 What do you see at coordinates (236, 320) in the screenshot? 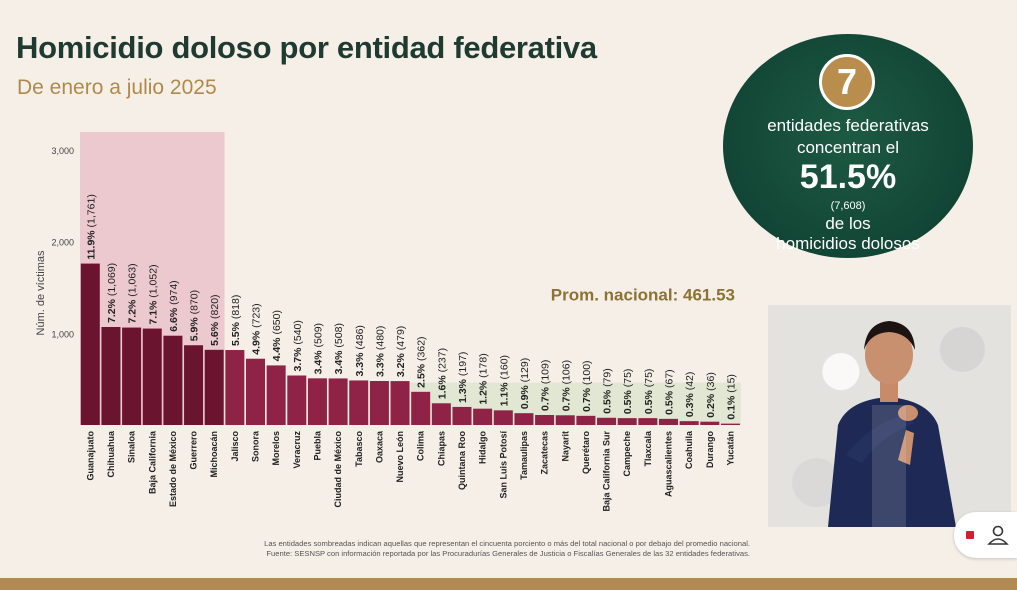
I see `data-label: 5.5% (818)` at bounding box center [236, 320].